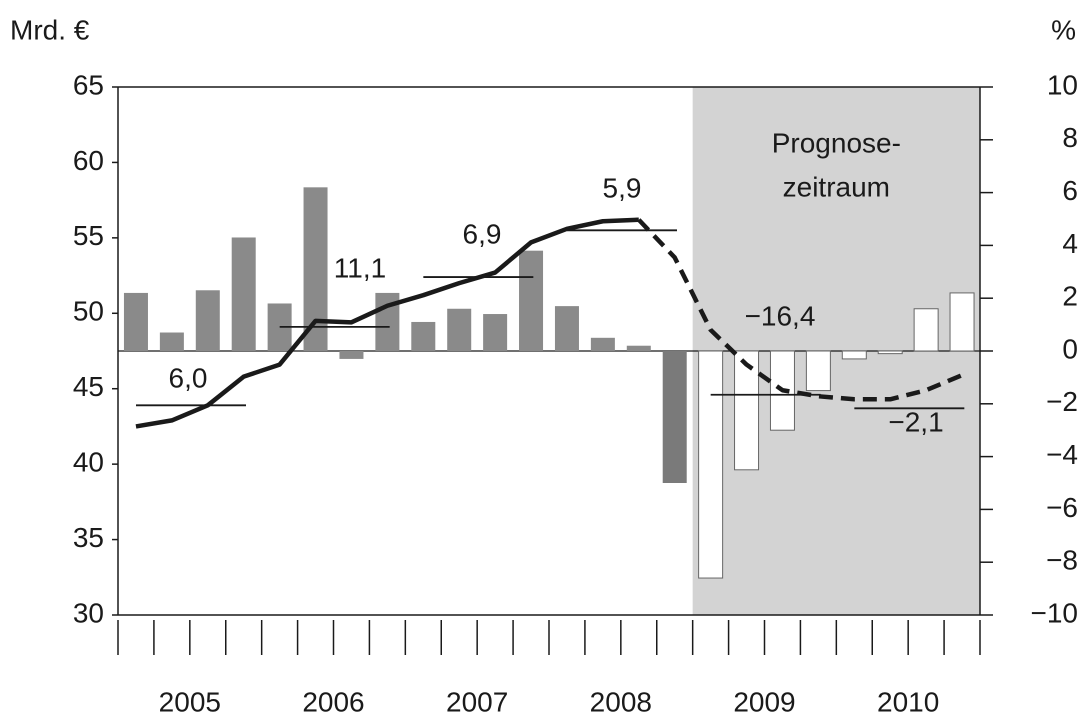 This screenshot has height=720, width=1086. Describe the element at coordinates (88, 462) in the screenshot. I see `y-tick-label: 40` at that location.